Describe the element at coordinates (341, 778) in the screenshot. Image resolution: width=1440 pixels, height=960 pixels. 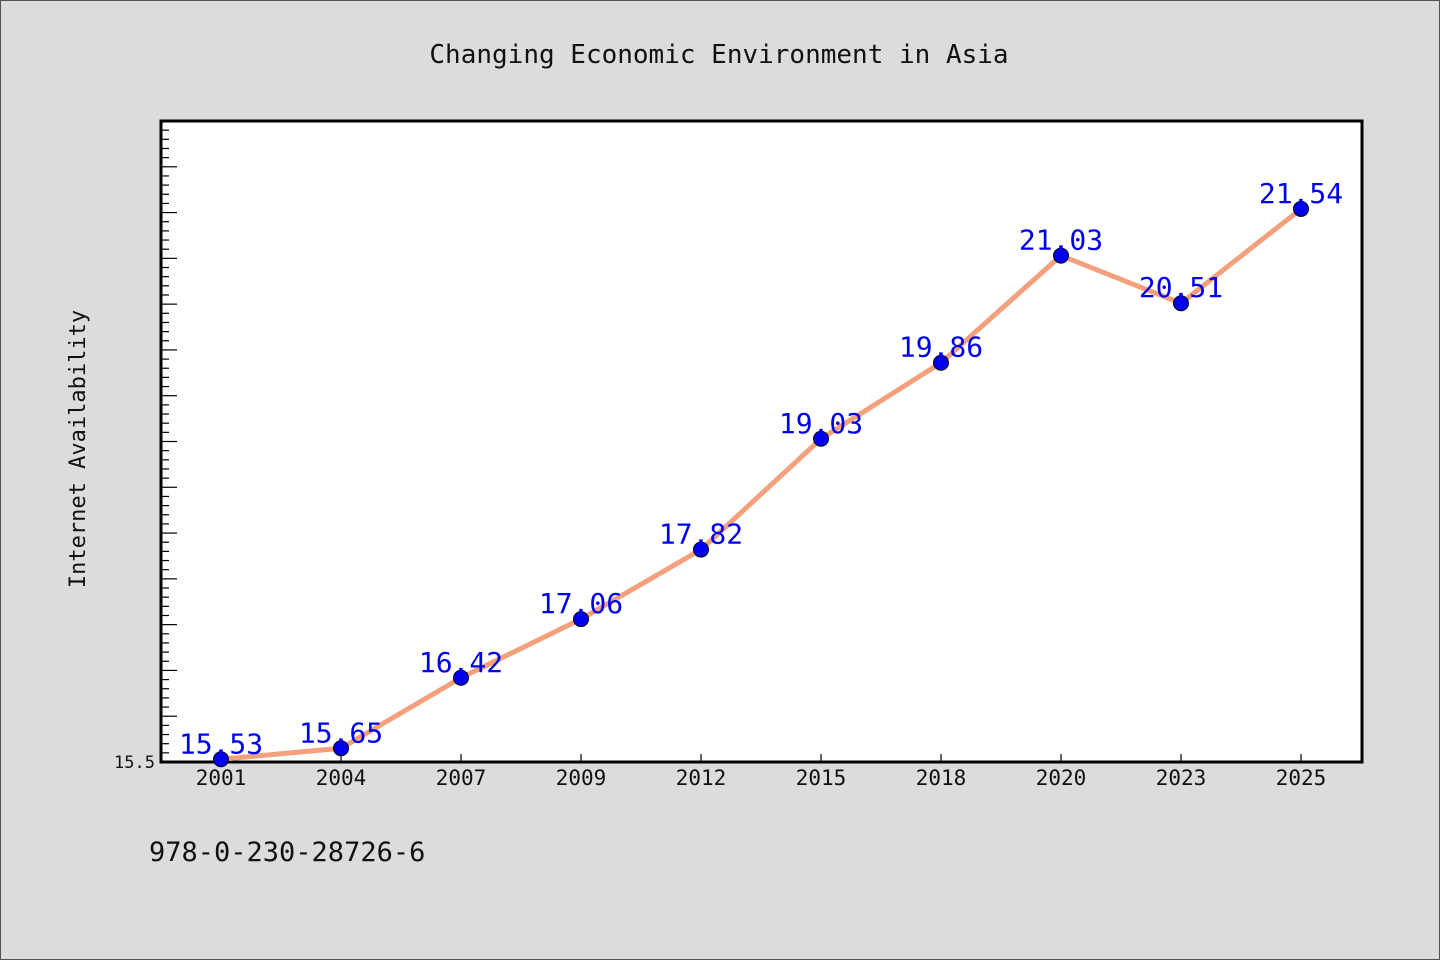
I see `x-tick-label: 2004` at that location.